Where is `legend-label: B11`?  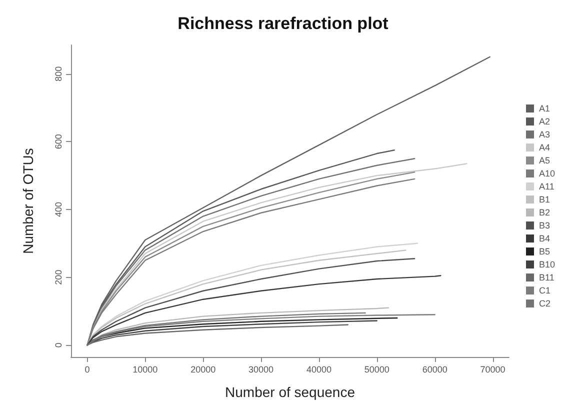 legend-label: B11 is located at coordinates (546, 277).